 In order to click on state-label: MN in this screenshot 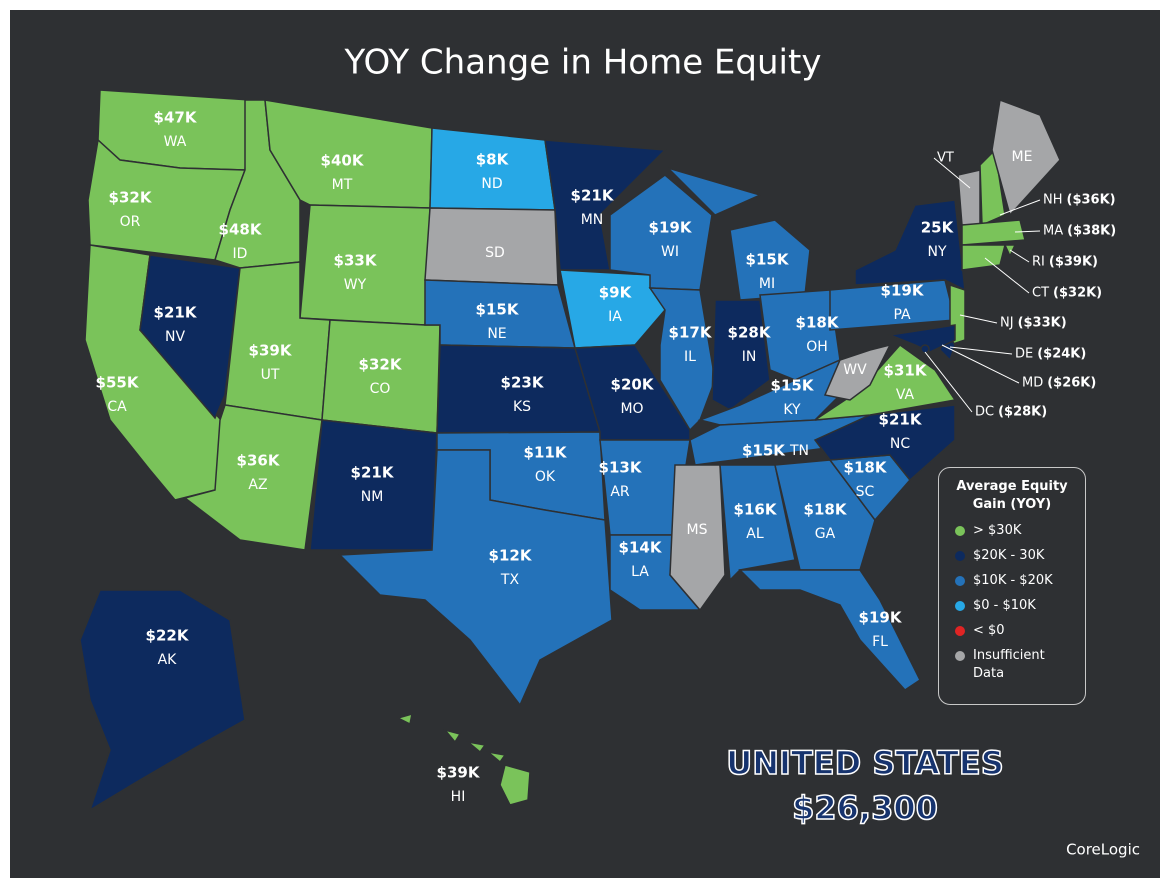, I will do `click(592, 220)`.